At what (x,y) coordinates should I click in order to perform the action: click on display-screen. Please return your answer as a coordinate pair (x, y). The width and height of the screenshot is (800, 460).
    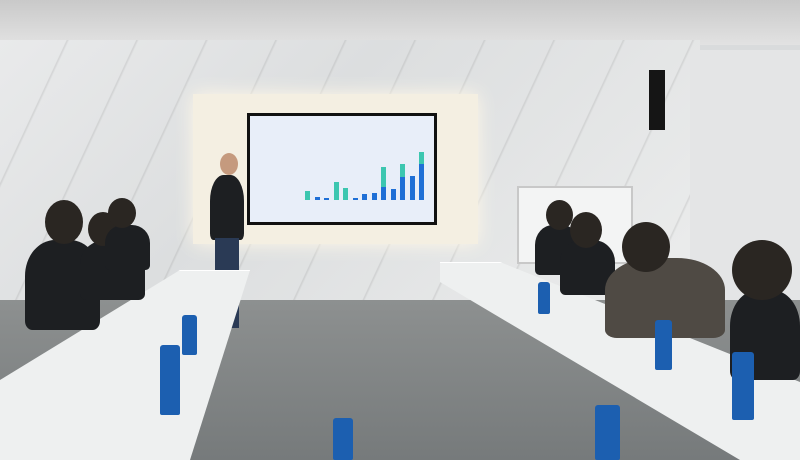
    Looking at the image, I should click on (342, 169).